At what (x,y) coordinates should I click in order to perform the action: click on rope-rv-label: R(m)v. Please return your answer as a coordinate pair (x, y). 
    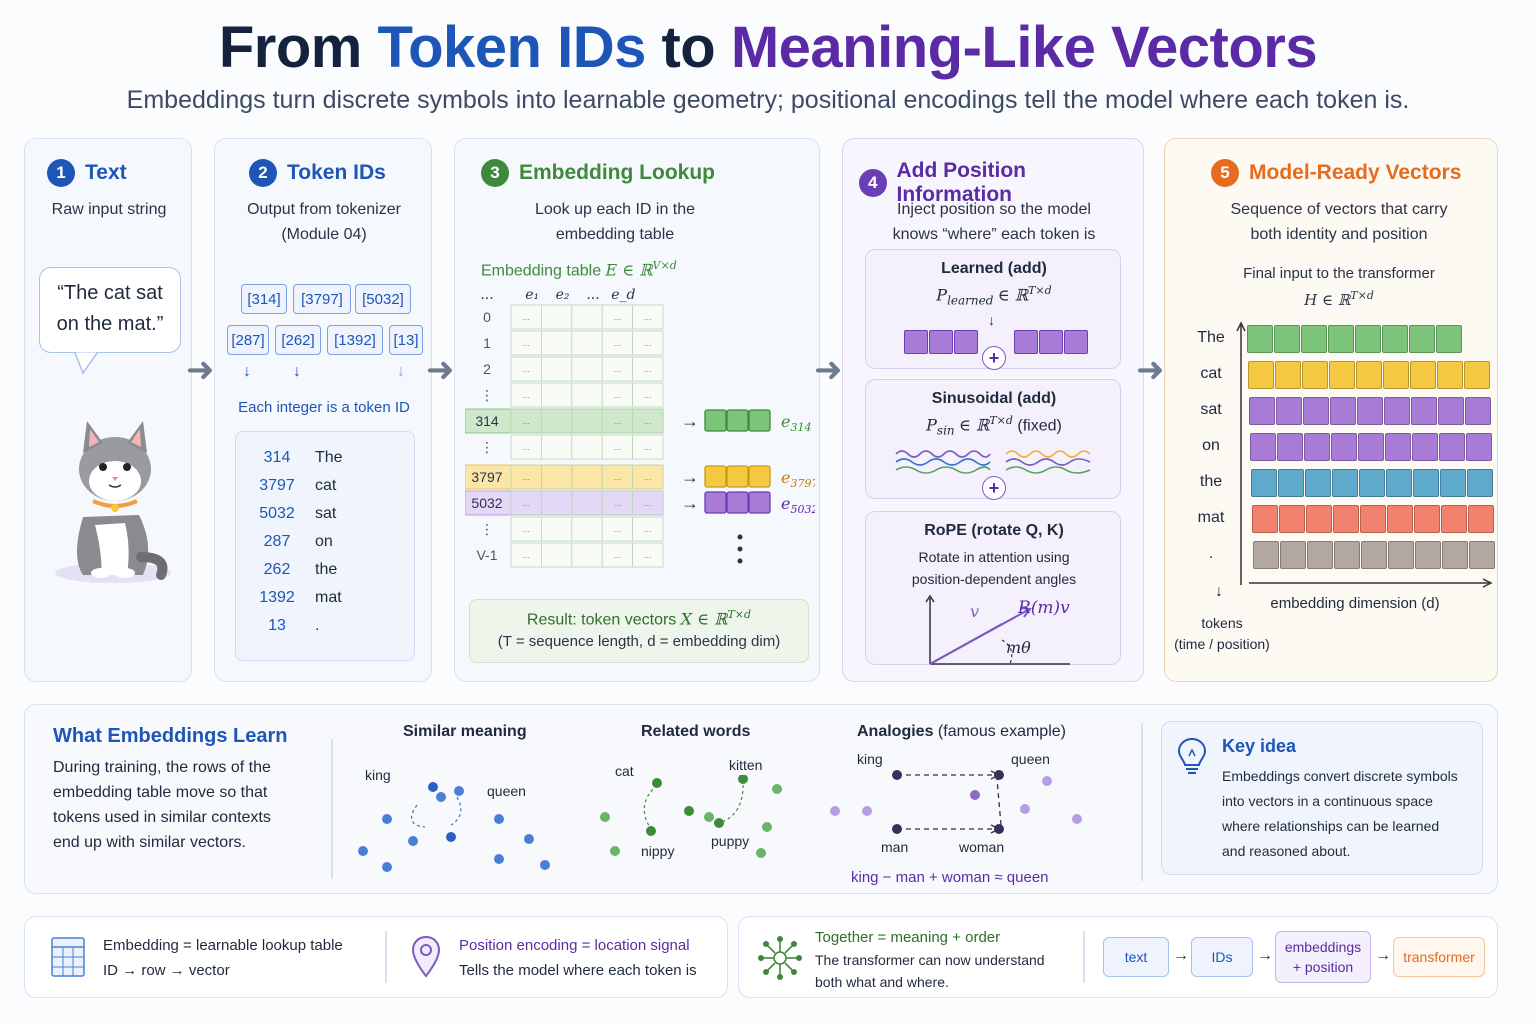
    Looking at the image, I should click on (1044, 608).